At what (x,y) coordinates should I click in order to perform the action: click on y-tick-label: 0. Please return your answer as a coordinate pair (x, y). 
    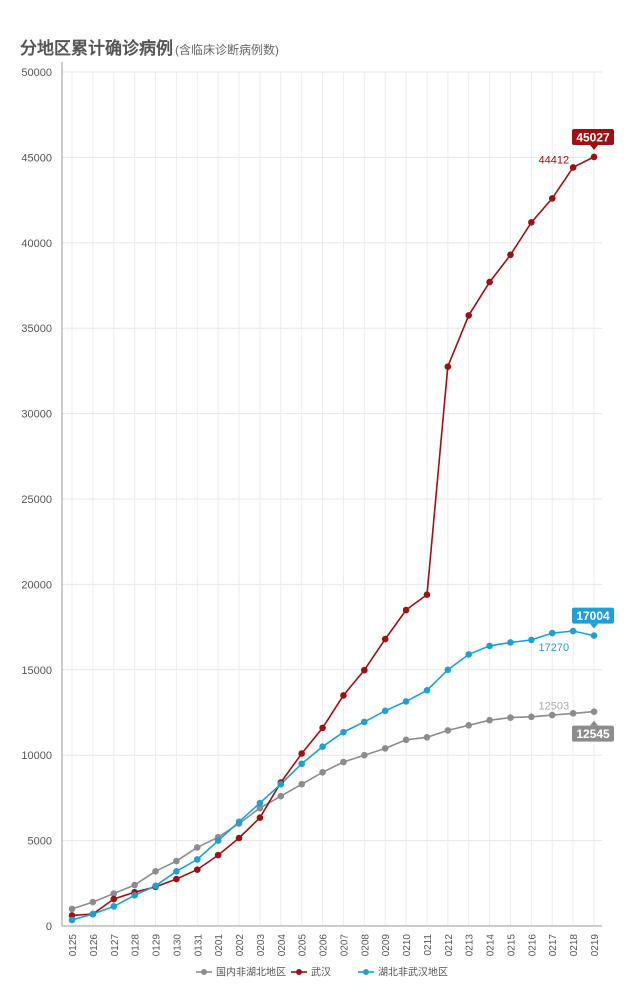
    Looking at the image, I should click on (49, 927).